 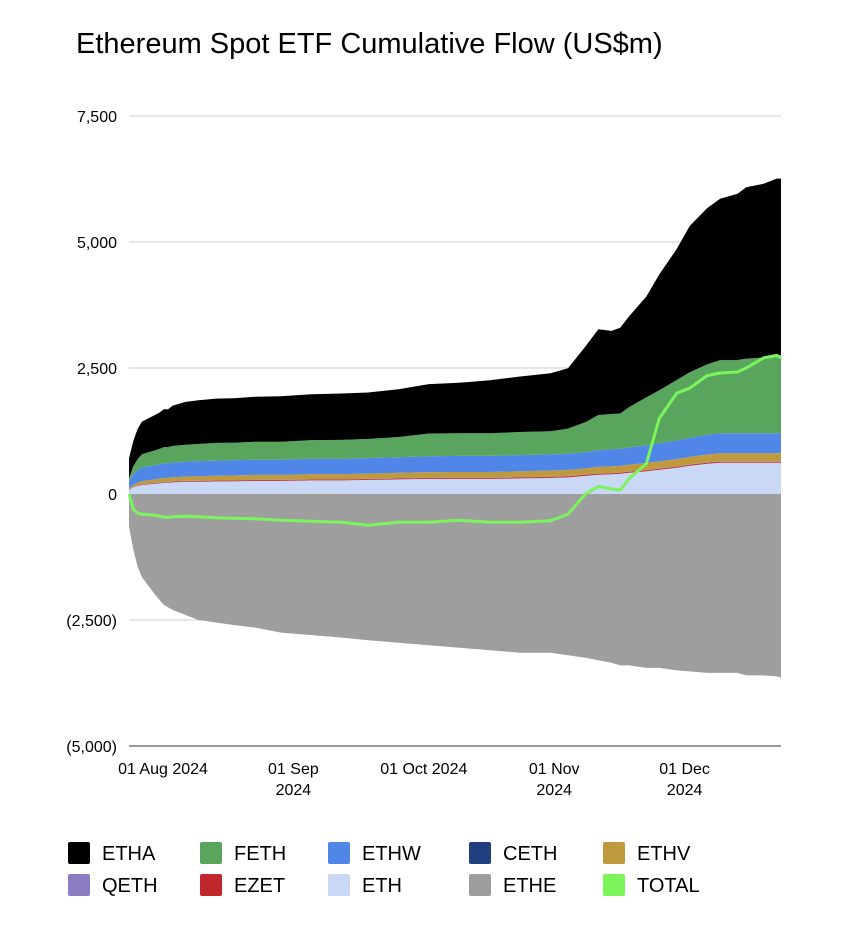 I want to click on legend: ETHA FETH ETHW CETH ETHV QETH EZET ETH ETHE TOTAL, so click(x=384, y=869).